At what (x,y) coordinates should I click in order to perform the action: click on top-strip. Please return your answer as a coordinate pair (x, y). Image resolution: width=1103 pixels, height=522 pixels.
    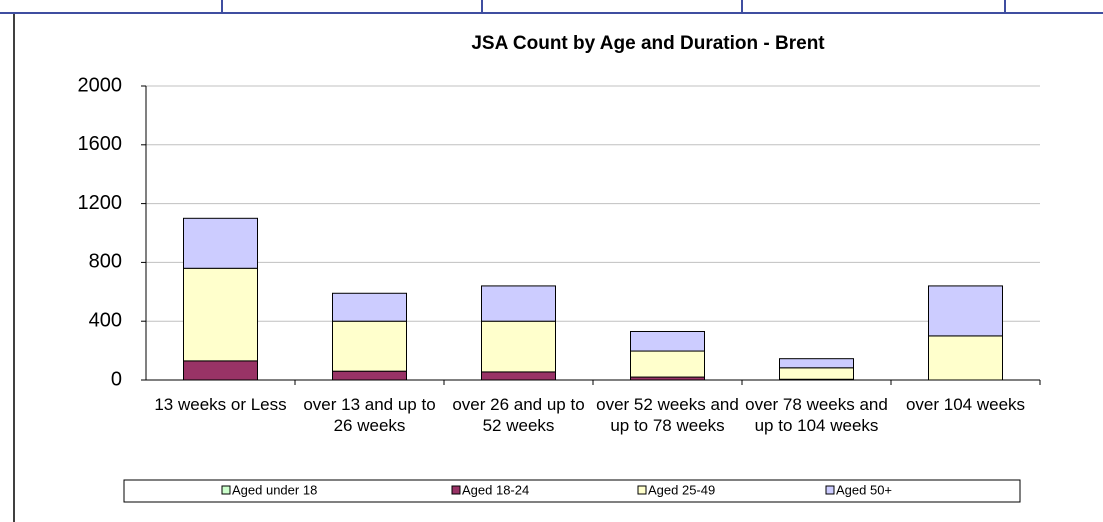
    Looking at the image, I should click on (551, 7).